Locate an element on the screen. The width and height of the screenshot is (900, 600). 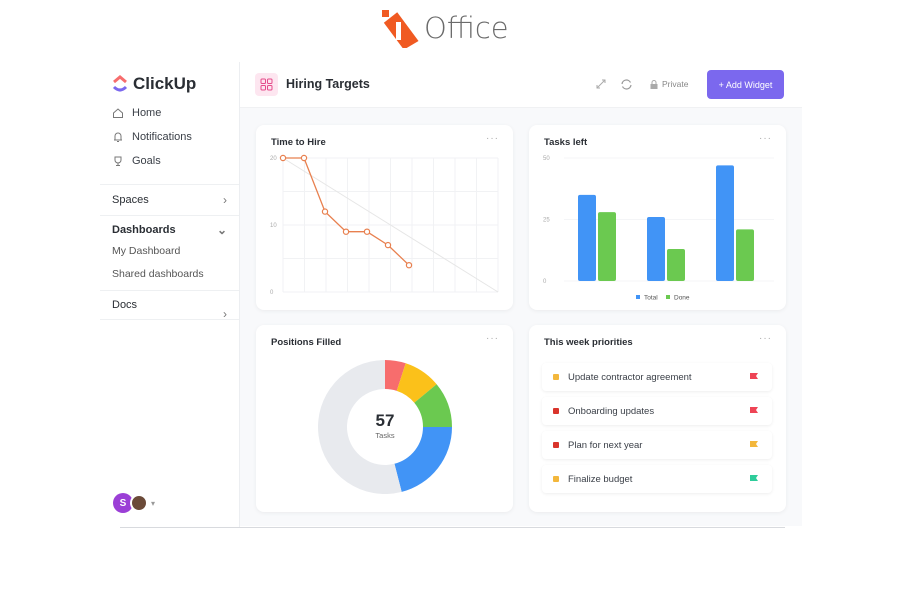
sidebar-item-dashboards: Dashboards ⌄ is located at coordinates (169, 229).